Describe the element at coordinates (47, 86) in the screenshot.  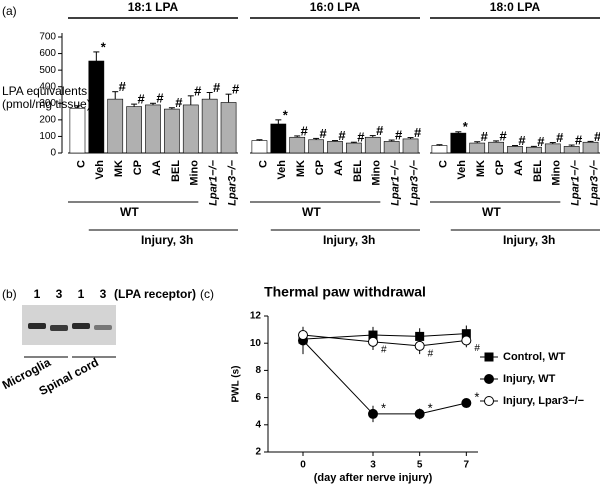
I see `y-tick-label: 400` at that location.